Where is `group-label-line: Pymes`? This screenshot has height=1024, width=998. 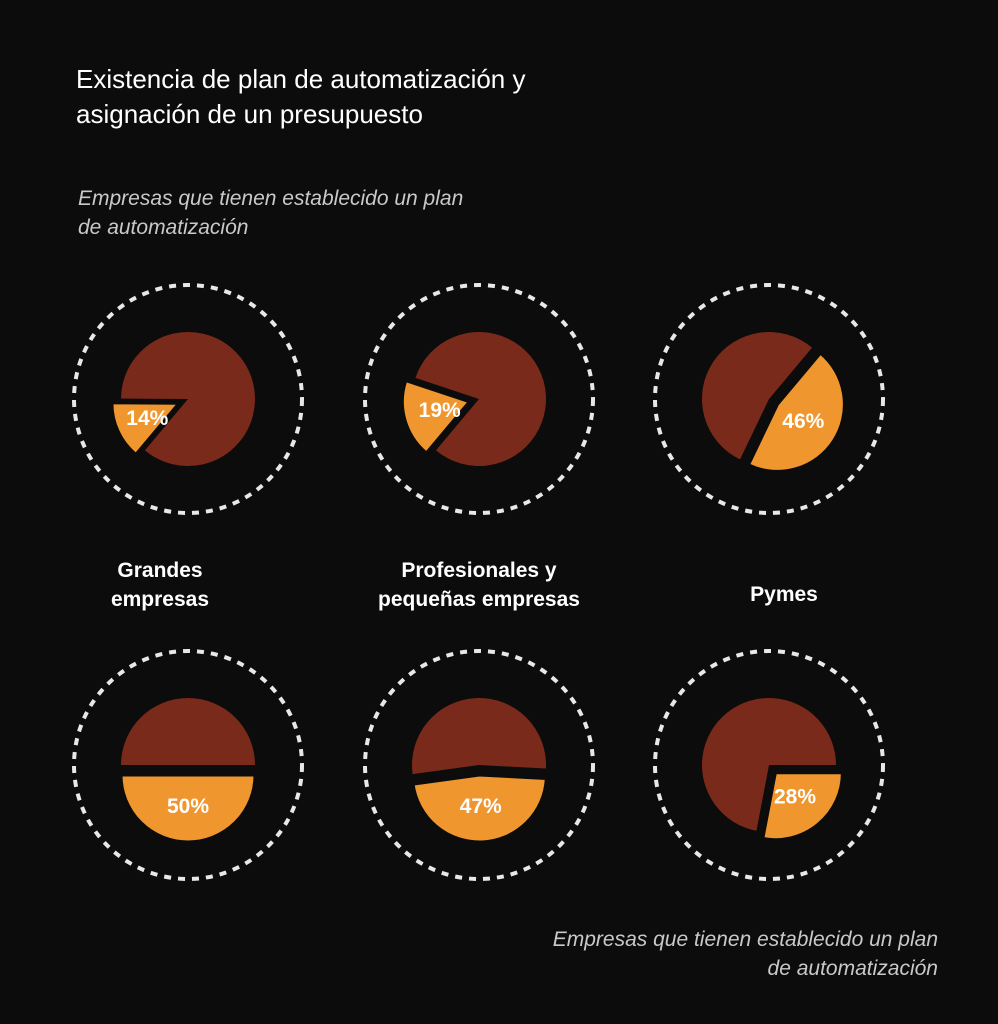 group-label-line: Pymes is located at coordinates (784, 594).